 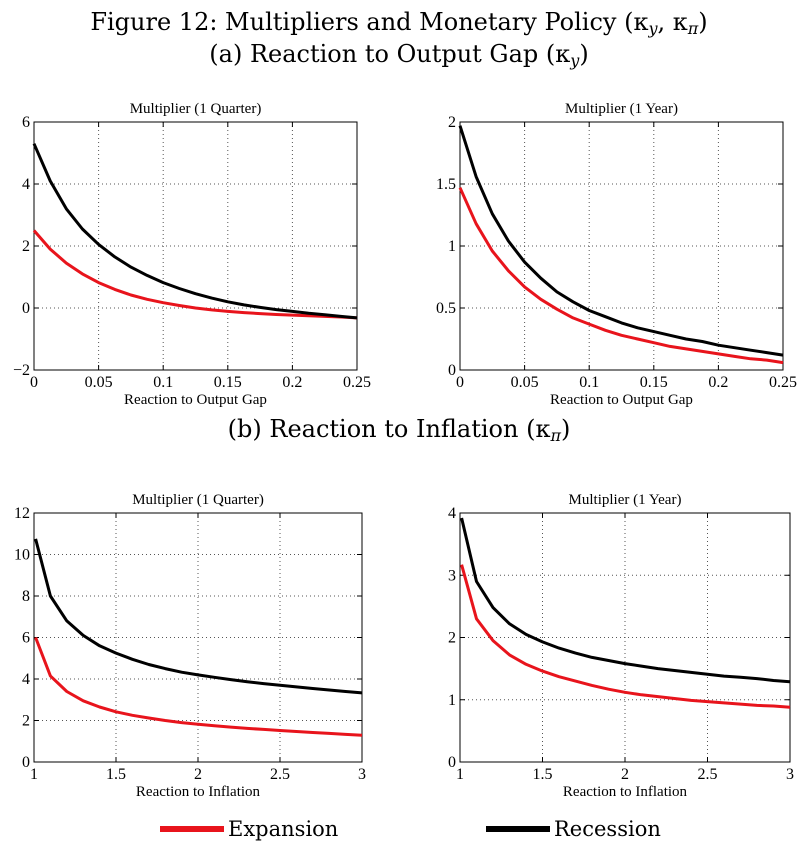 What do you see at coordinates (446, 184) in the screenshot?
I see `y-tick-label: 1.5` at bounding box center [446, 184].